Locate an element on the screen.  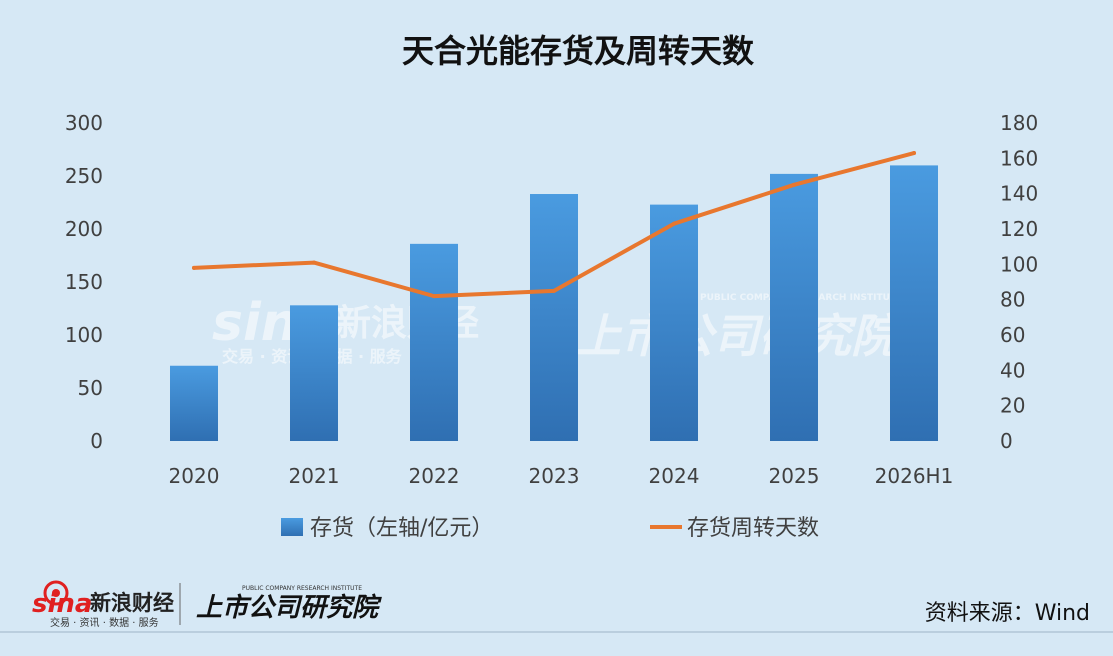
sina-eye-pupil-icon is located at coordinates (56, 593).